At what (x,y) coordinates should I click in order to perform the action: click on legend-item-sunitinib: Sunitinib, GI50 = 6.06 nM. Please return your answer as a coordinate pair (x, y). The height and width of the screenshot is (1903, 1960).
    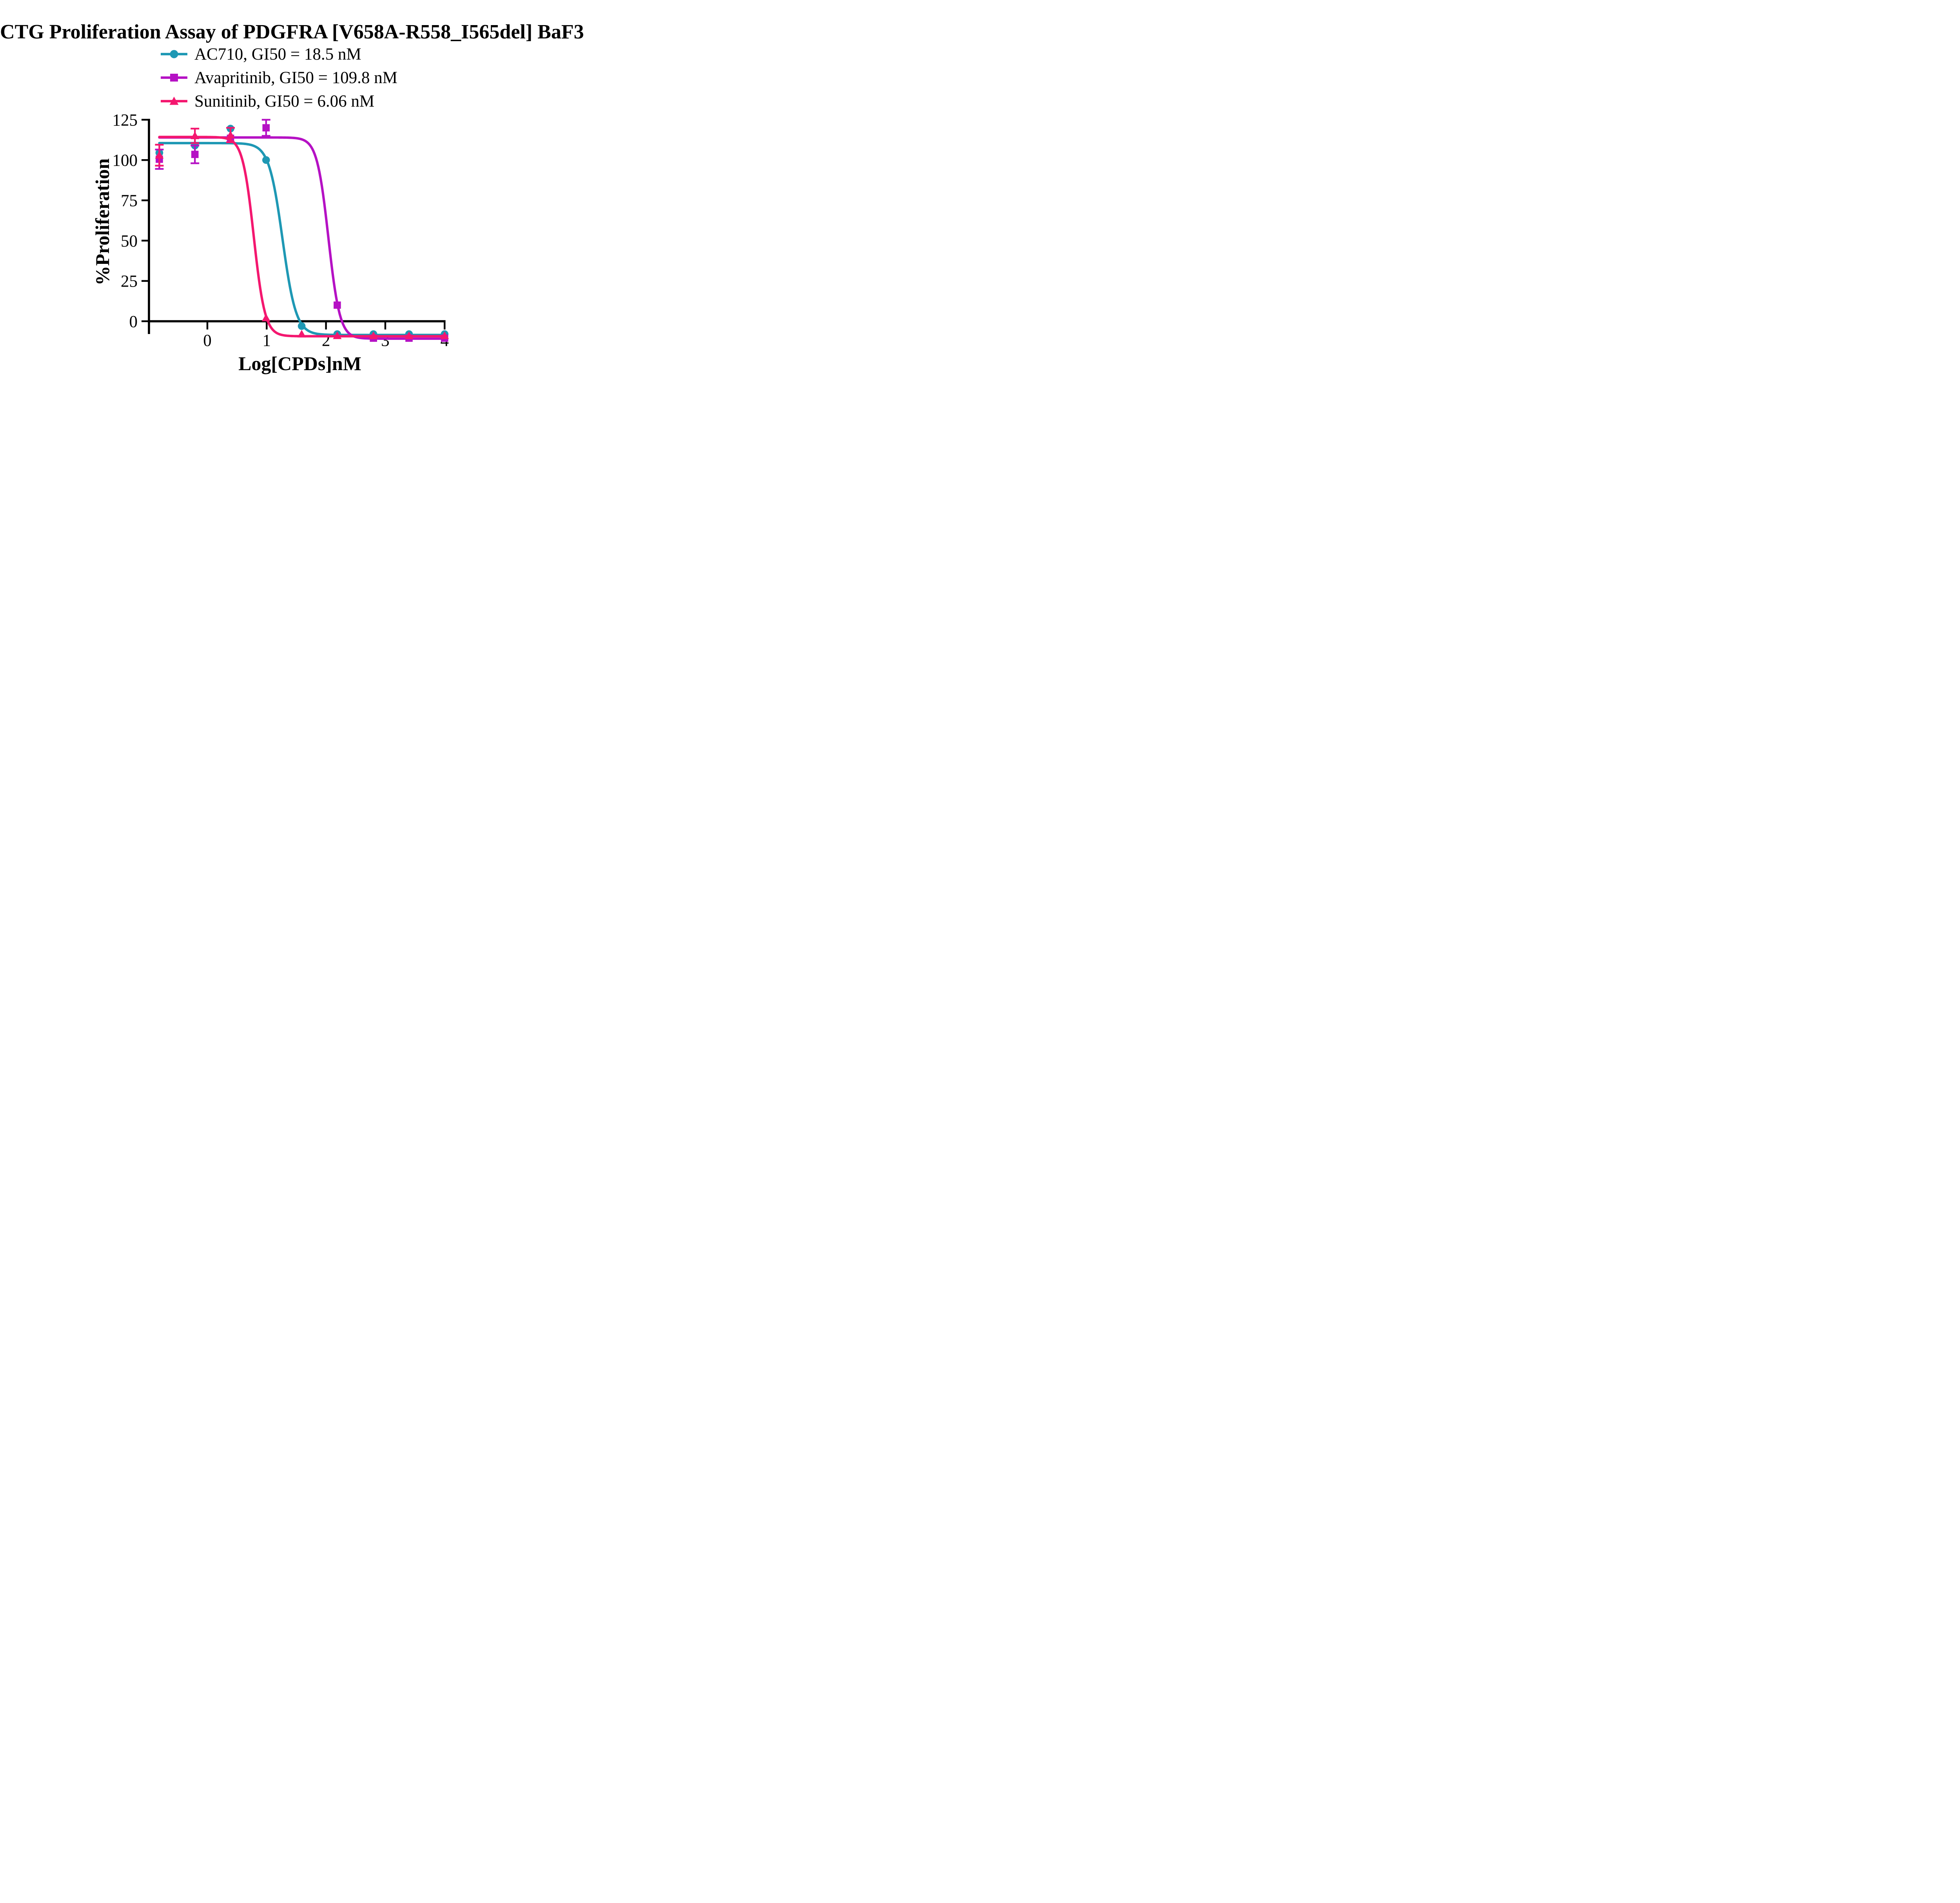
    Looking at the image, I should click on (278, 101).